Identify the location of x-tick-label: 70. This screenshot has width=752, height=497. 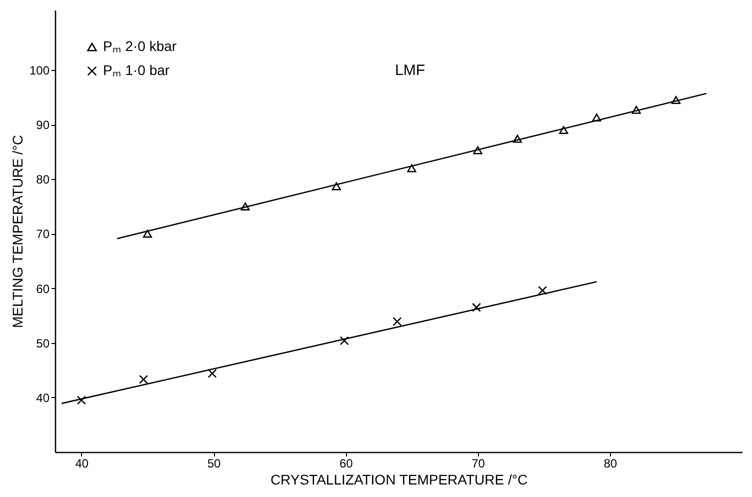
(479, 463).